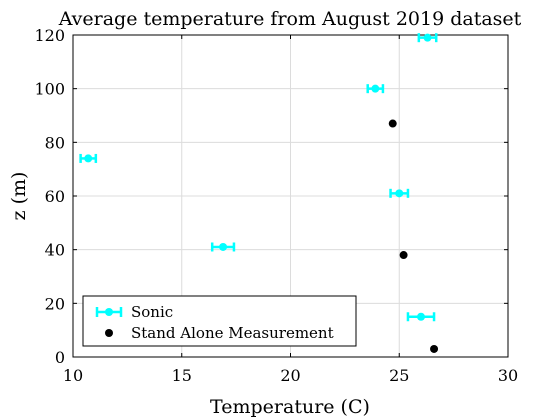  What do you see at coordinates (152, 312) in the screenshot?
I see `legend-label-sonic: Sonic` at bounding box center [152, 312].